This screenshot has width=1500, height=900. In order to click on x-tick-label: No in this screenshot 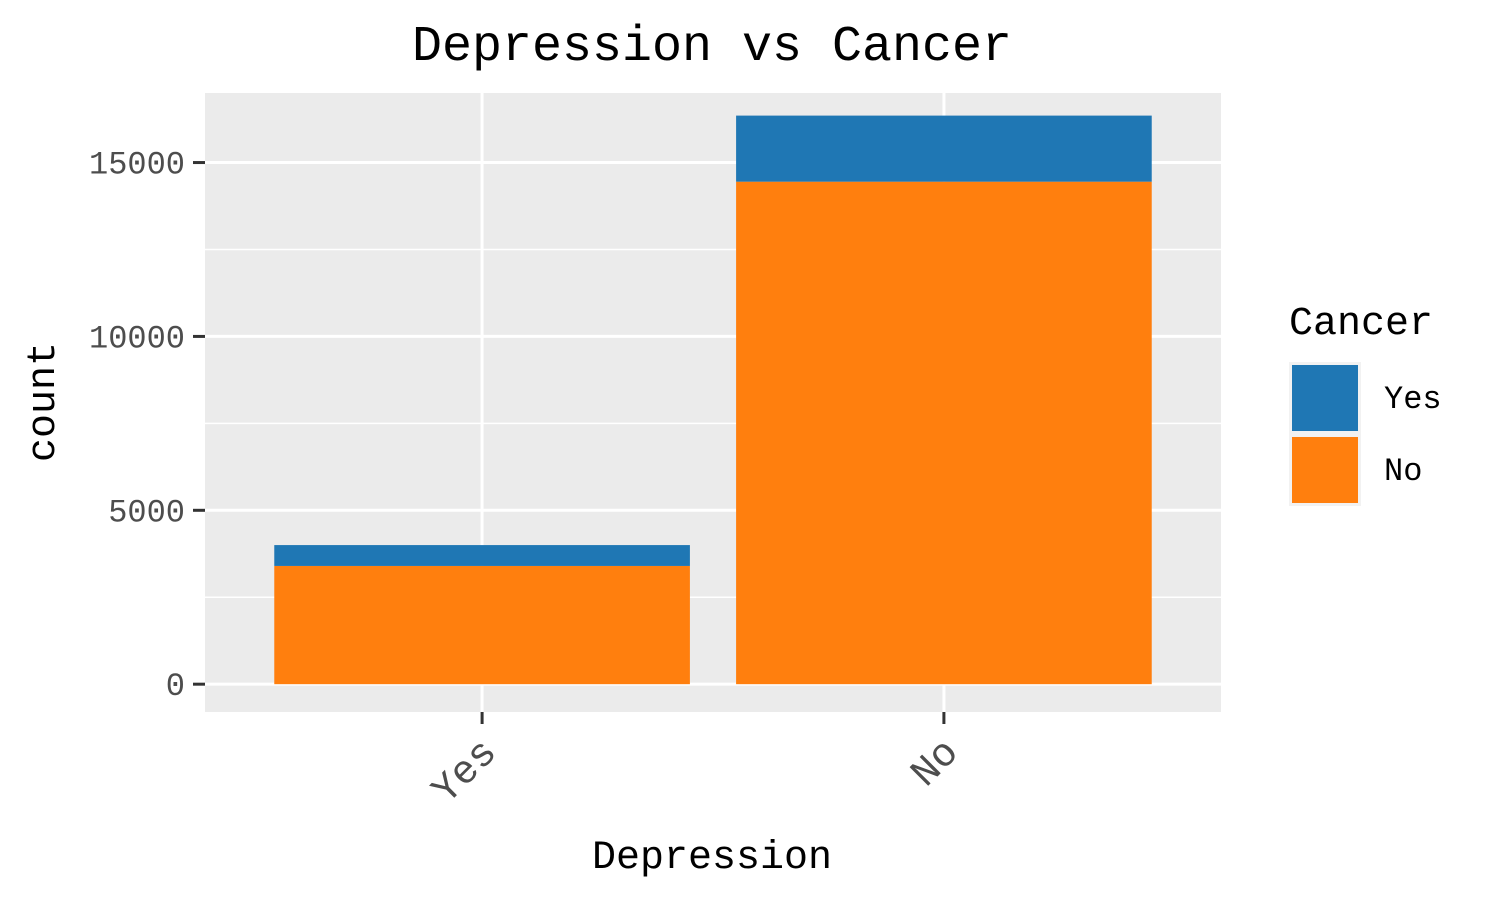, I will do `click(936, 764)`.